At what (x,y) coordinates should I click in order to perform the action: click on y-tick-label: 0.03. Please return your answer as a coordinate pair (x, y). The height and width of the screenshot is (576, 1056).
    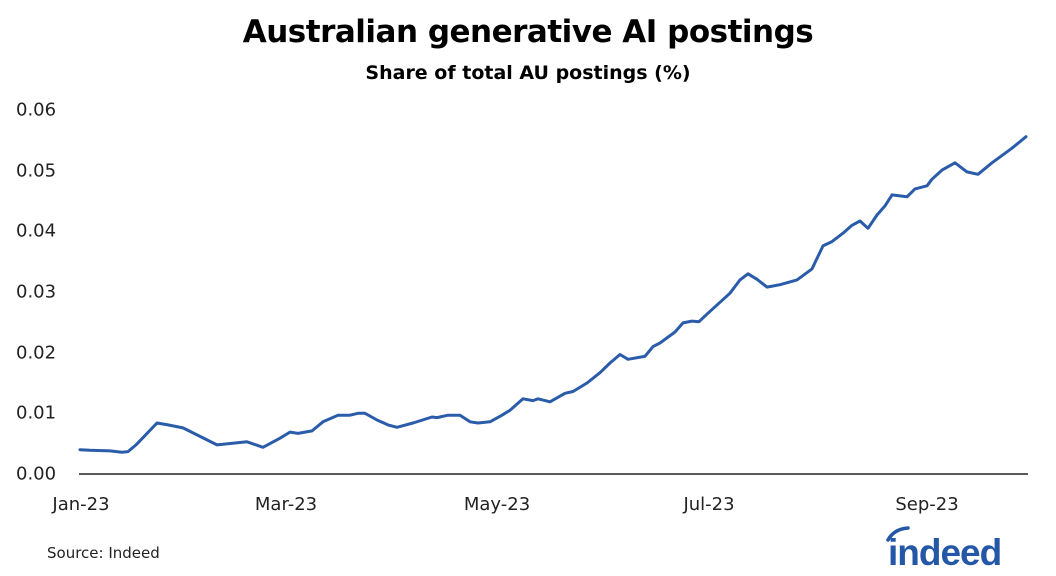
    Looking at the image, I should click on (36, 292).